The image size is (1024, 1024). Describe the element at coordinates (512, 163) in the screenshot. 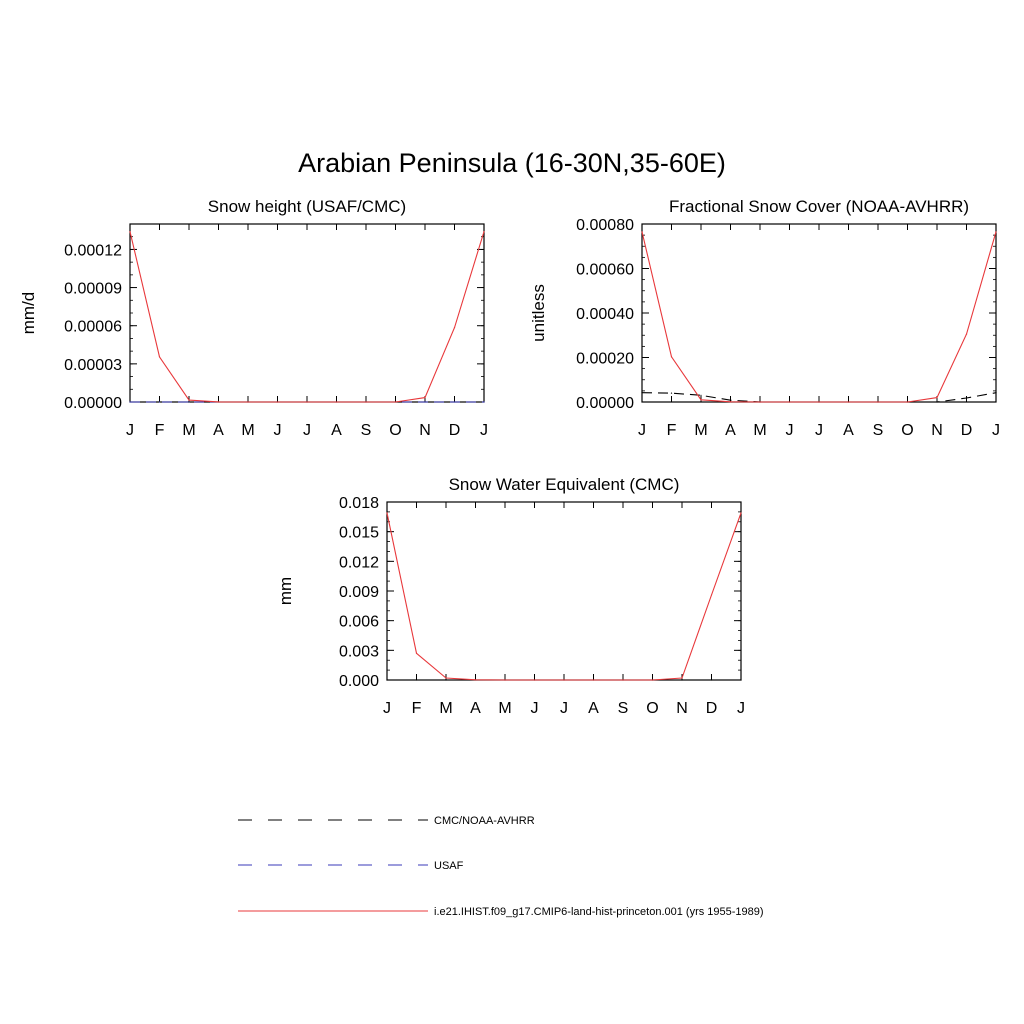

I see `figure-title: Arabian Peninsula (16-30N,35-60E)` at that location.